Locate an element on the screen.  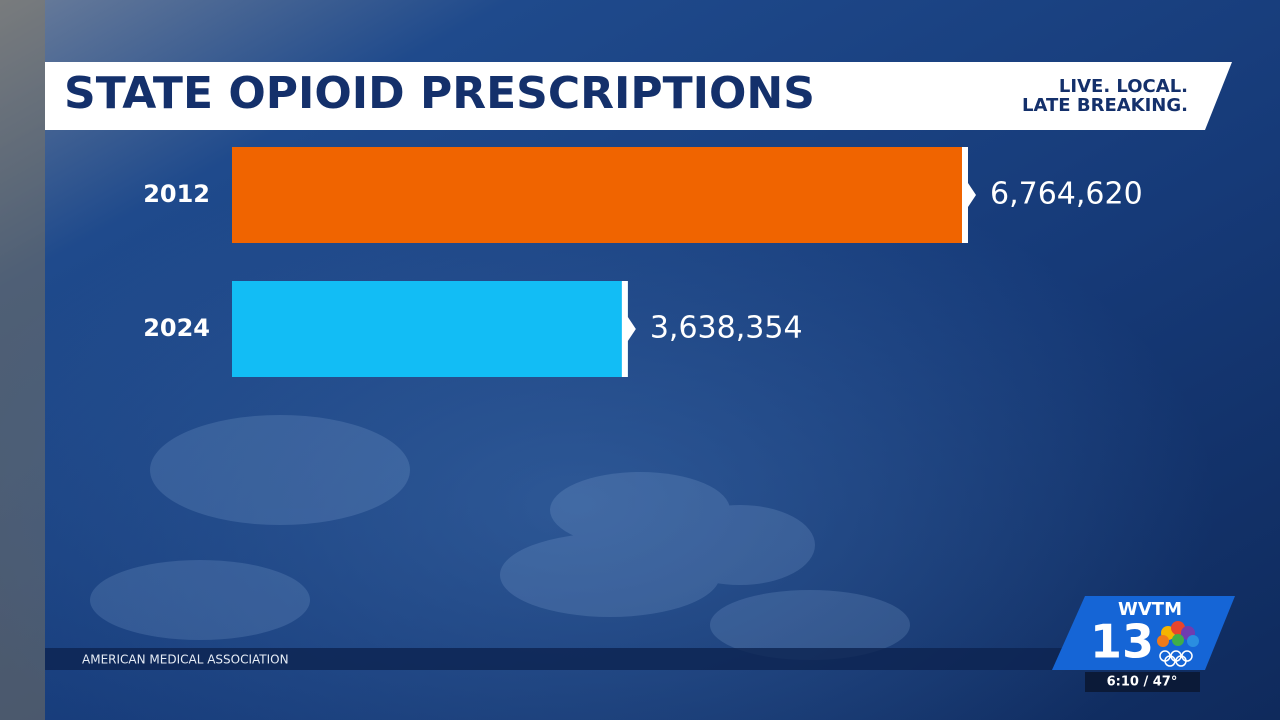
time-bar is located at coordinates (1142, 682).